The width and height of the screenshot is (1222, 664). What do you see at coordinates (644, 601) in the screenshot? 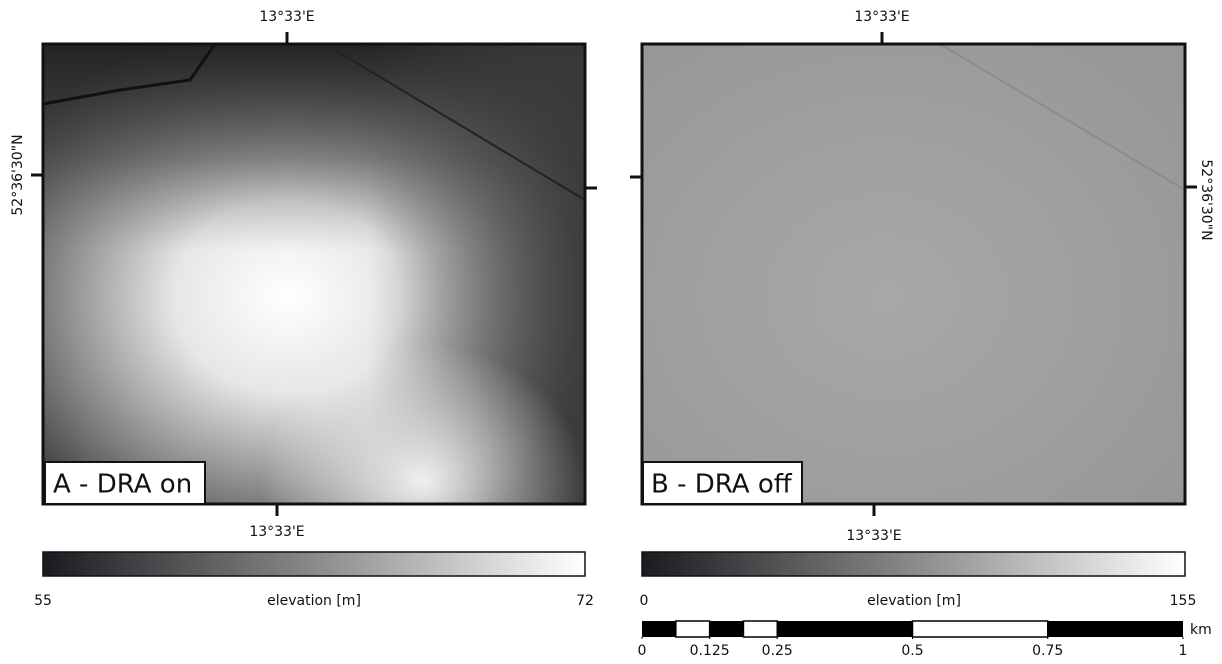
I see `colorbar-min: 0` at bounding box center [644, 601].